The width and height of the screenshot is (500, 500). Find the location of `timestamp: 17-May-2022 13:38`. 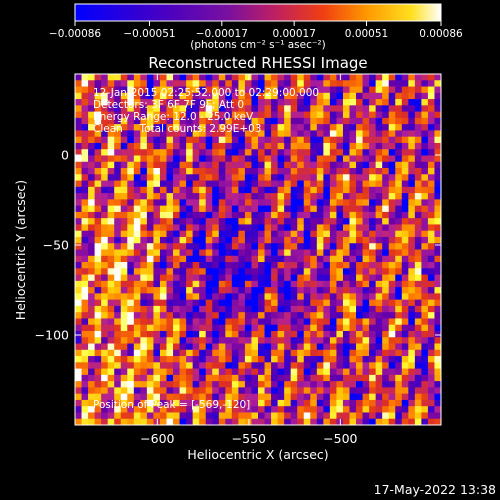

timestamp: 17-May-2022 13:38 is located at coordinates (435, 489).